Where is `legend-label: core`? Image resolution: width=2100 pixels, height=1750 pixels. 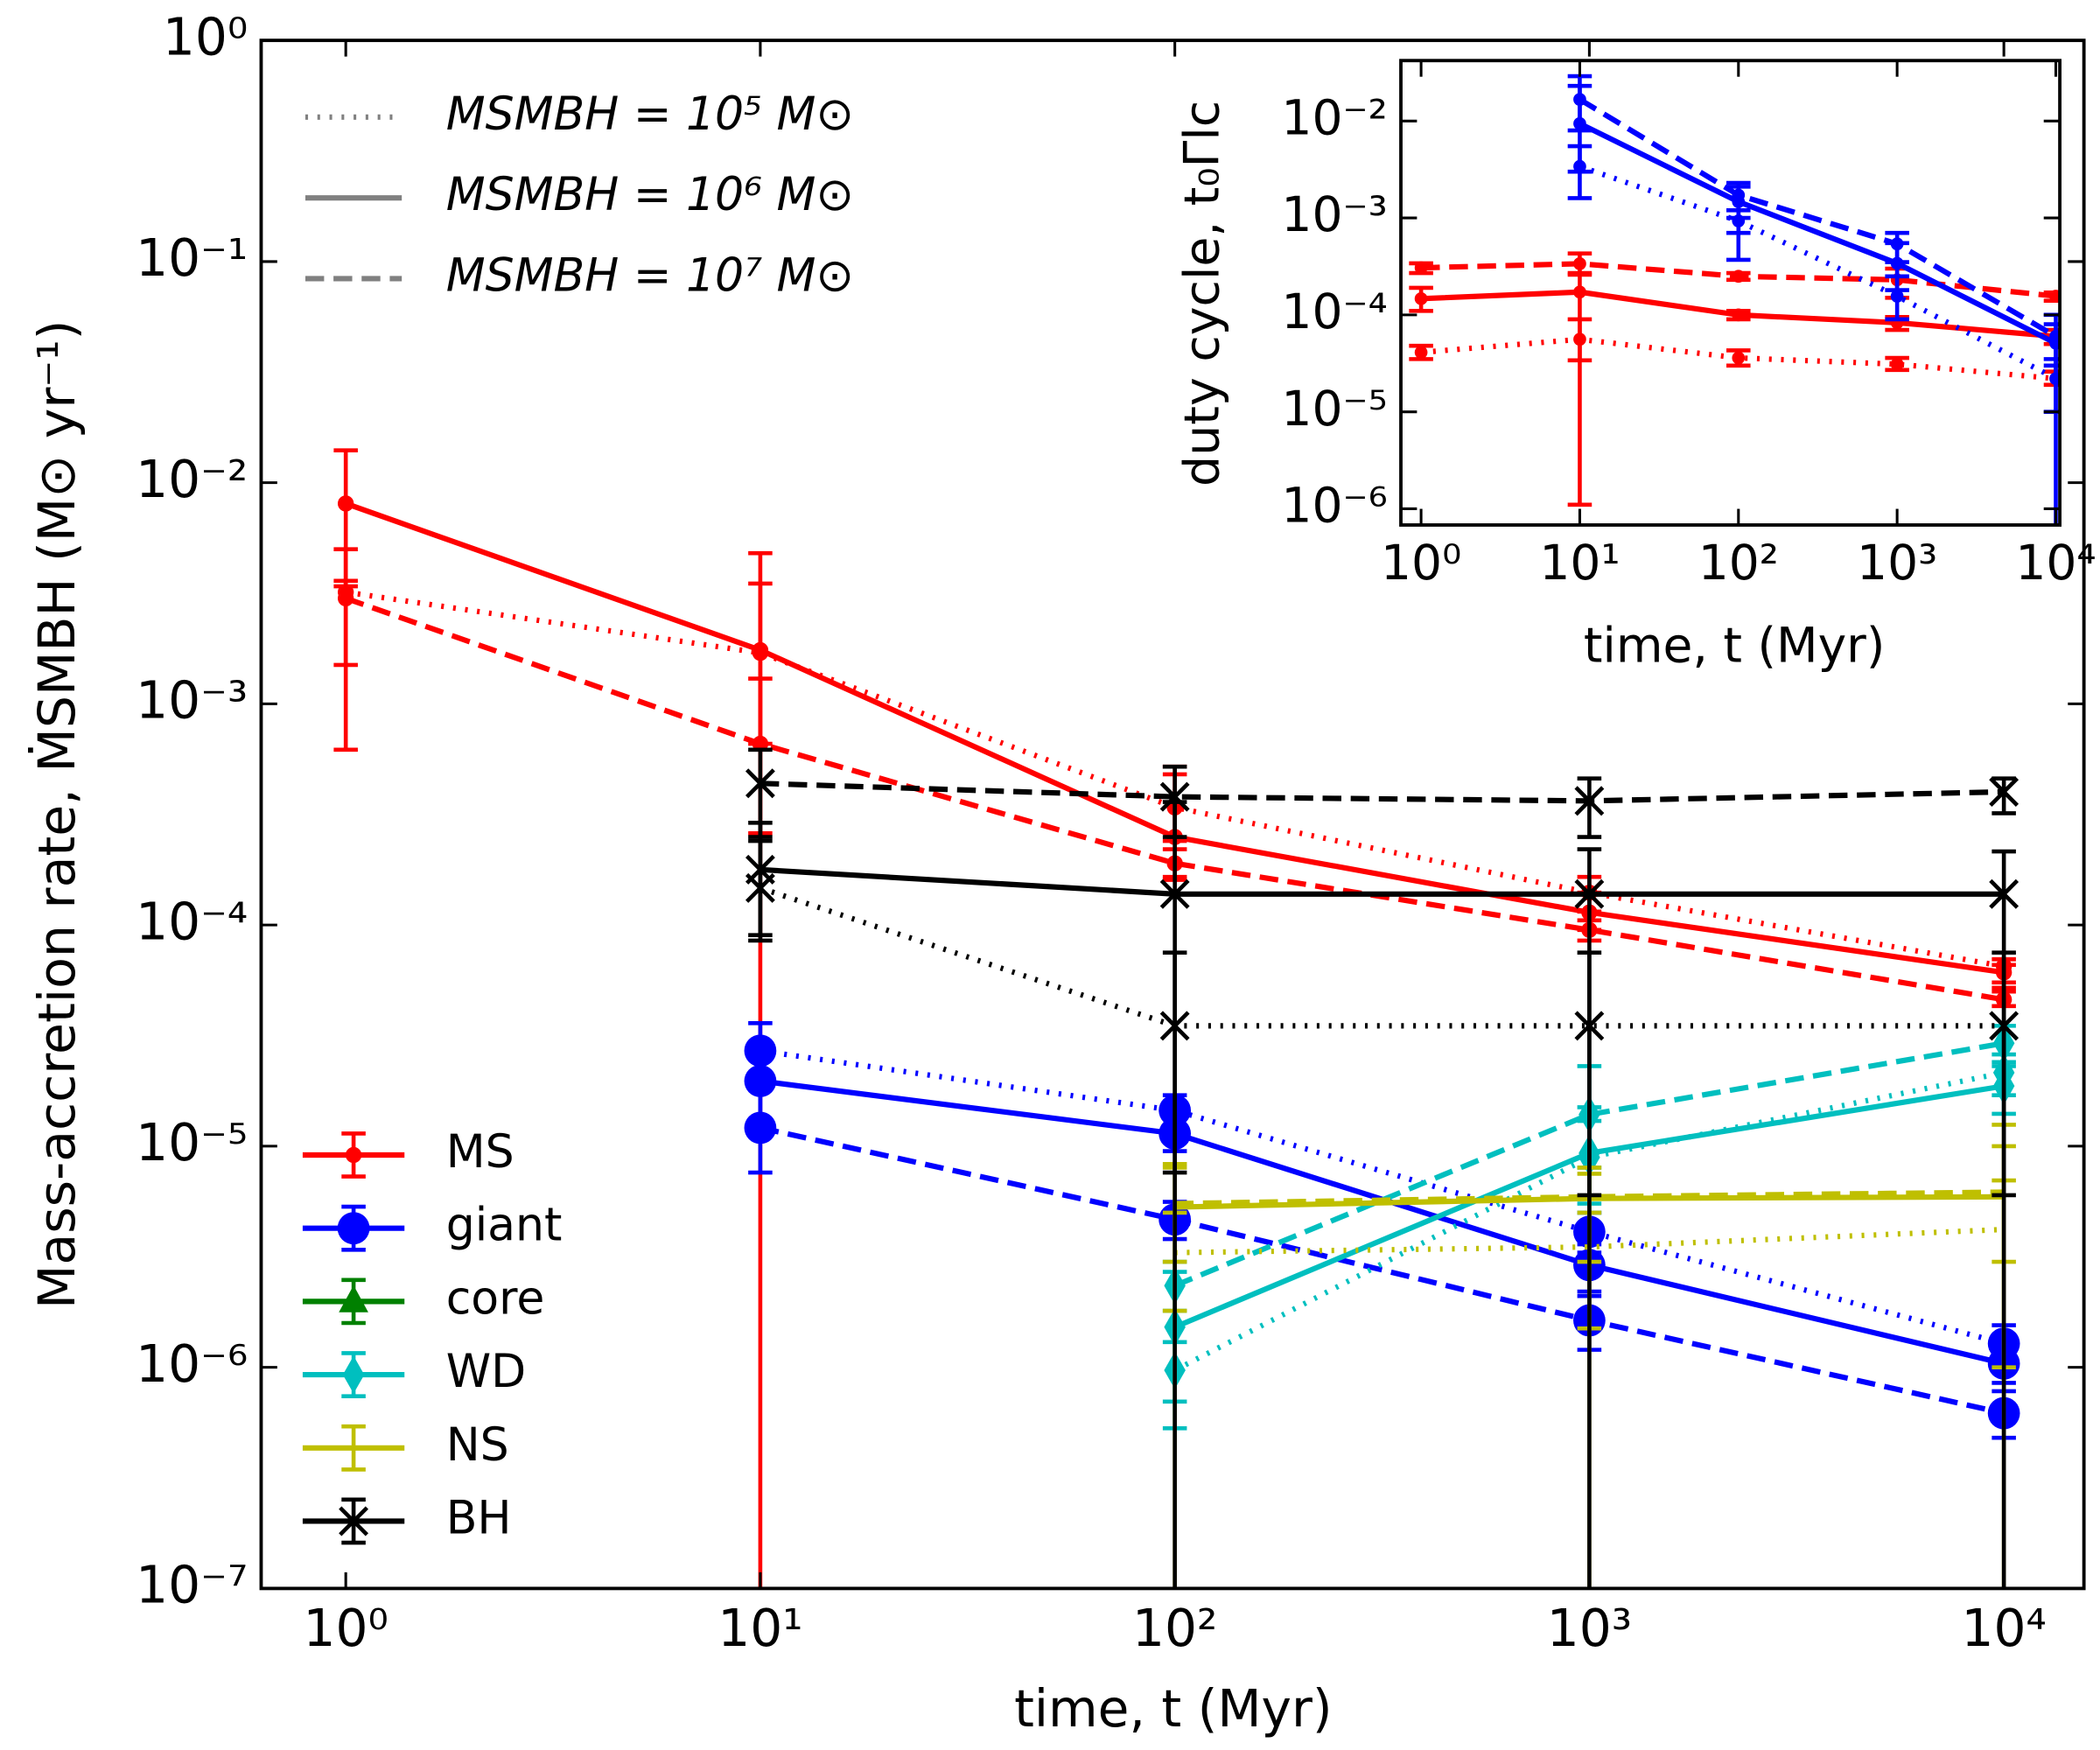
legend-label: core is located at coordinates (495, 1298).